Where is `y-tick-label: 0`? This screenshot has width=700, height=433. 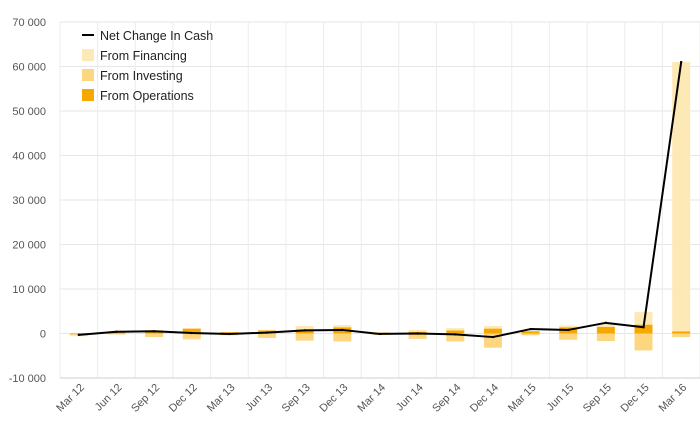 y-tick-label: 0 is located at coordinates (43, 335).